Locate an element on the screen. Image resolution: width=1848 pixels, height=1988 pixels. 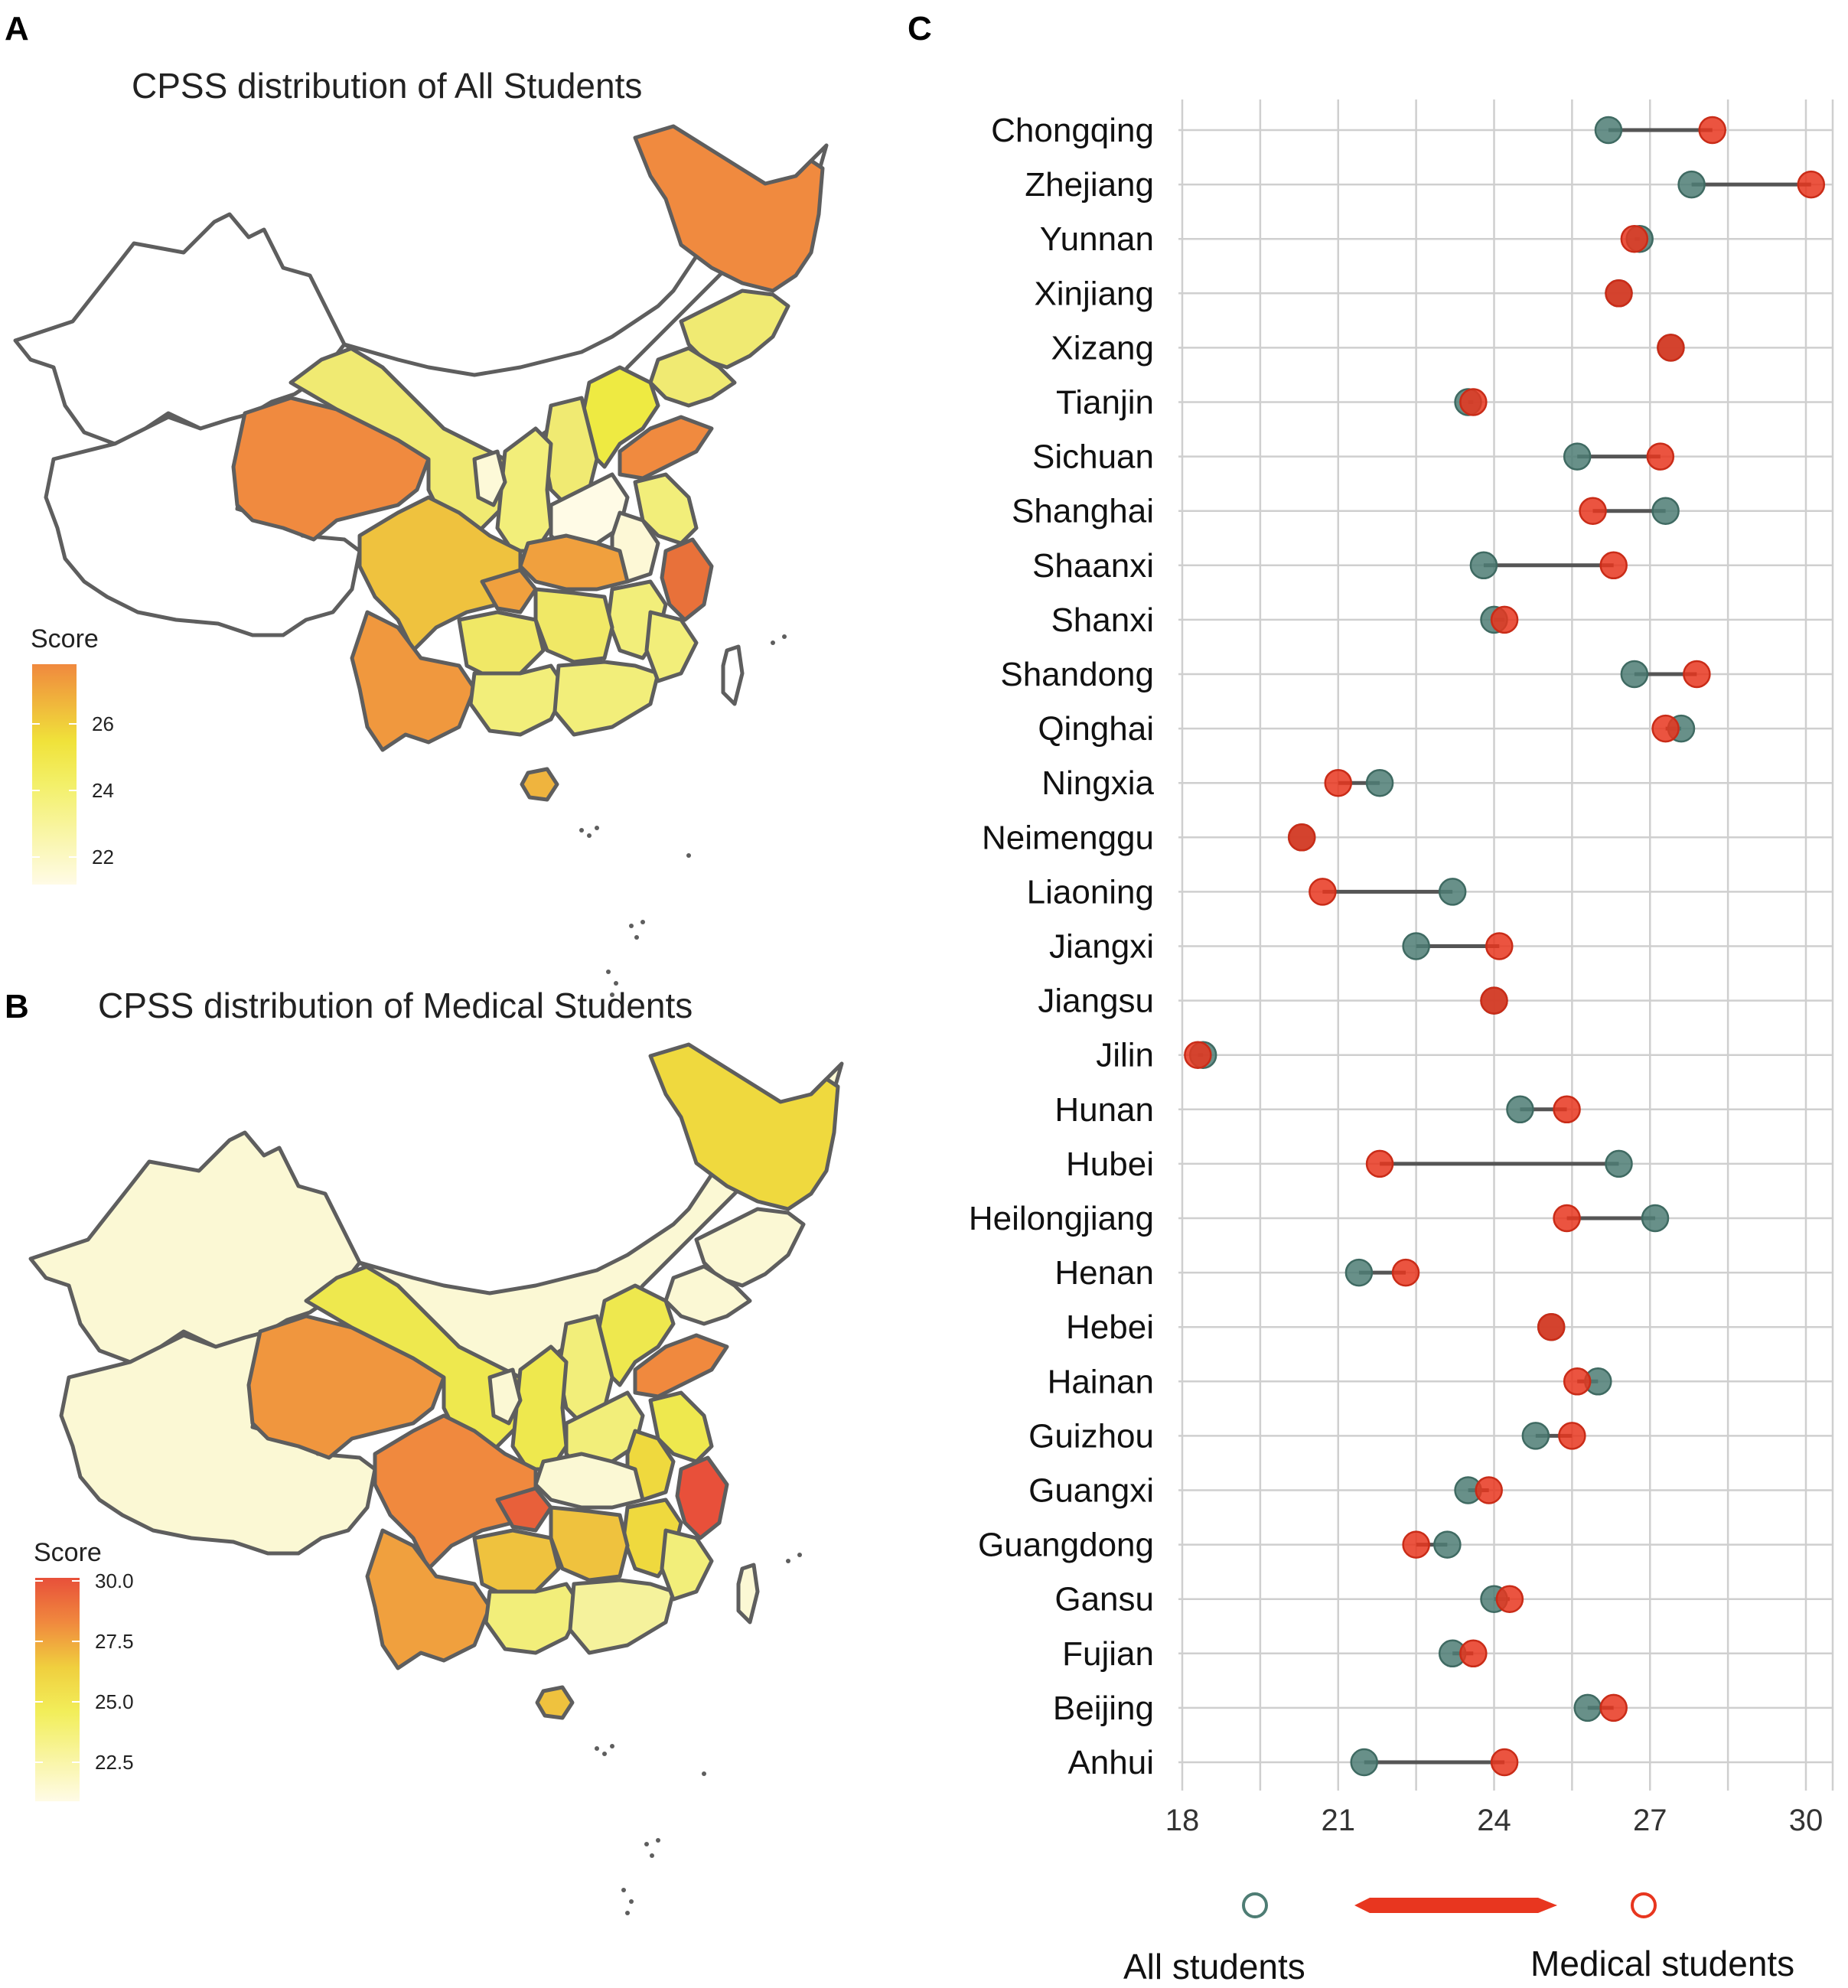
province-label: Qinghai is located at coordinates (1096, 729).